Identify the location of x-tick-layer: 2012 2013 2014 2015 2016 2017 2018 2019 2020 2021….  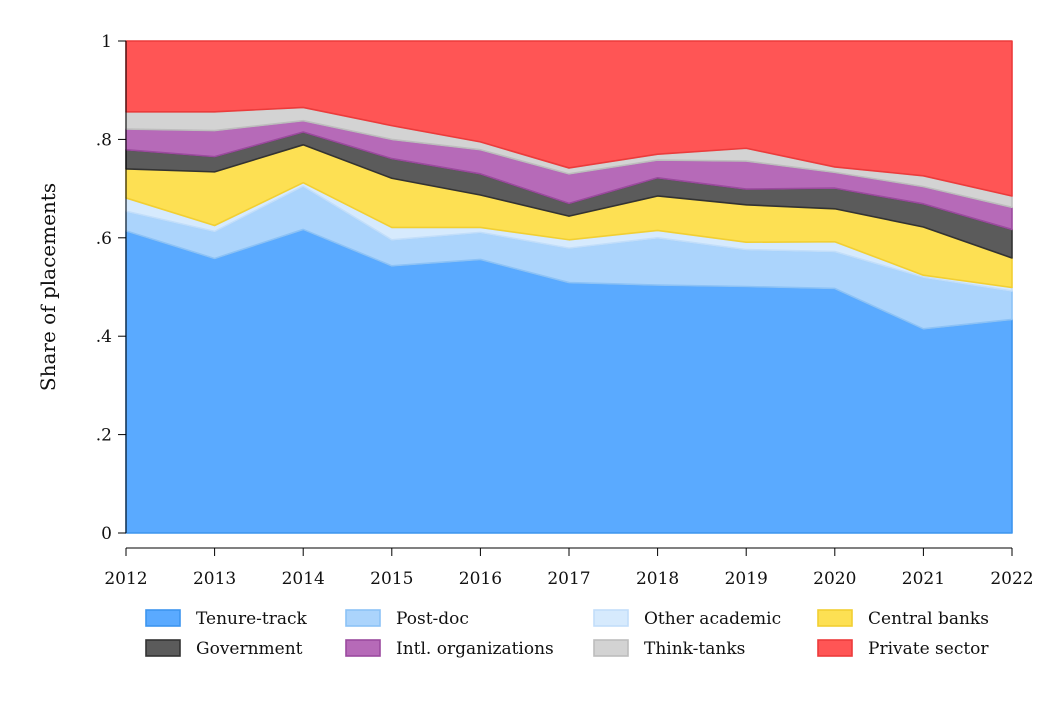
(569, 568).